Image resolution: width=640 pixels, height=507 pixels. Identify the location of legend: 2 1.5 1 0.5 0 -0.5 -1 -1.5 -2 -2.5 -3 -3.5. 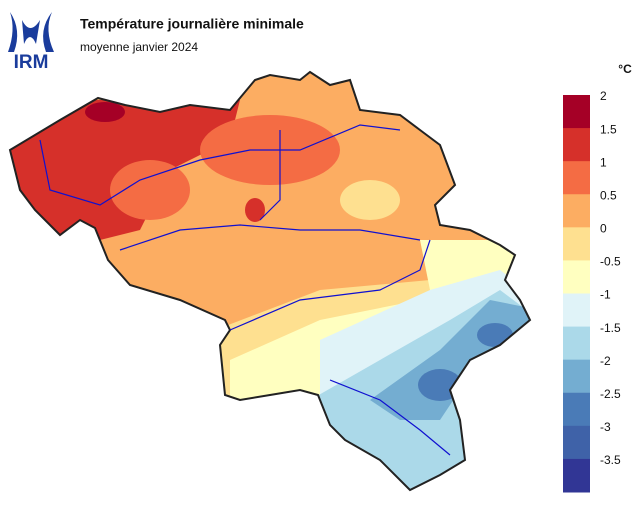
(592, 291).